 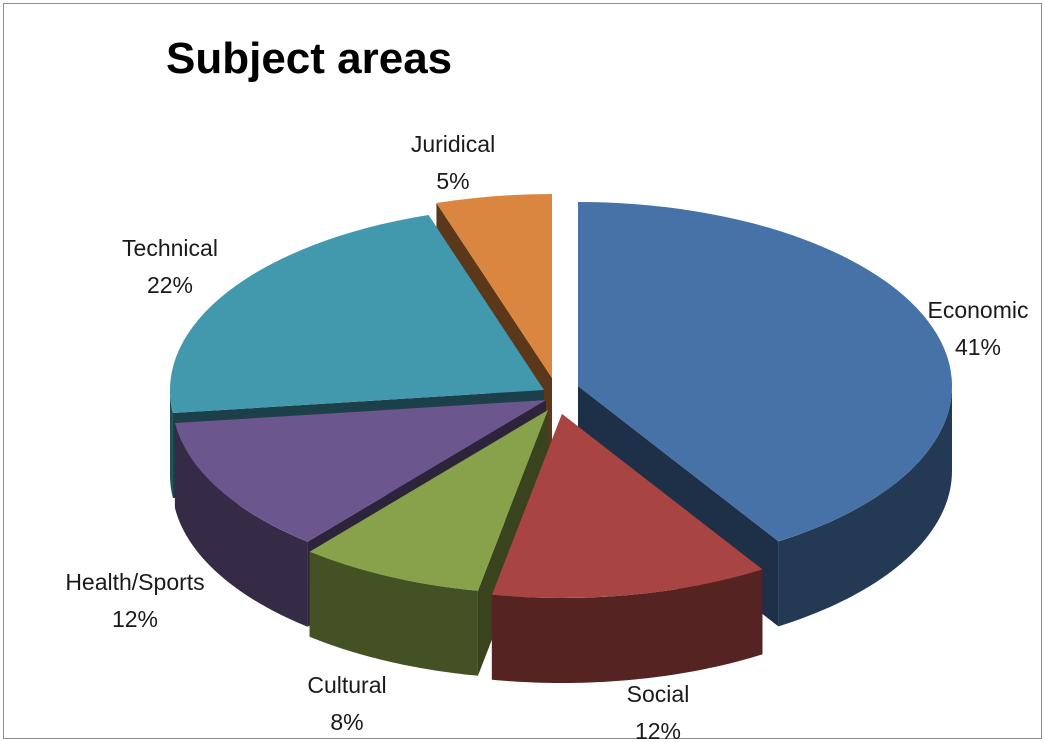 I want to click on slice-cultural, so click(x=428, y=500).